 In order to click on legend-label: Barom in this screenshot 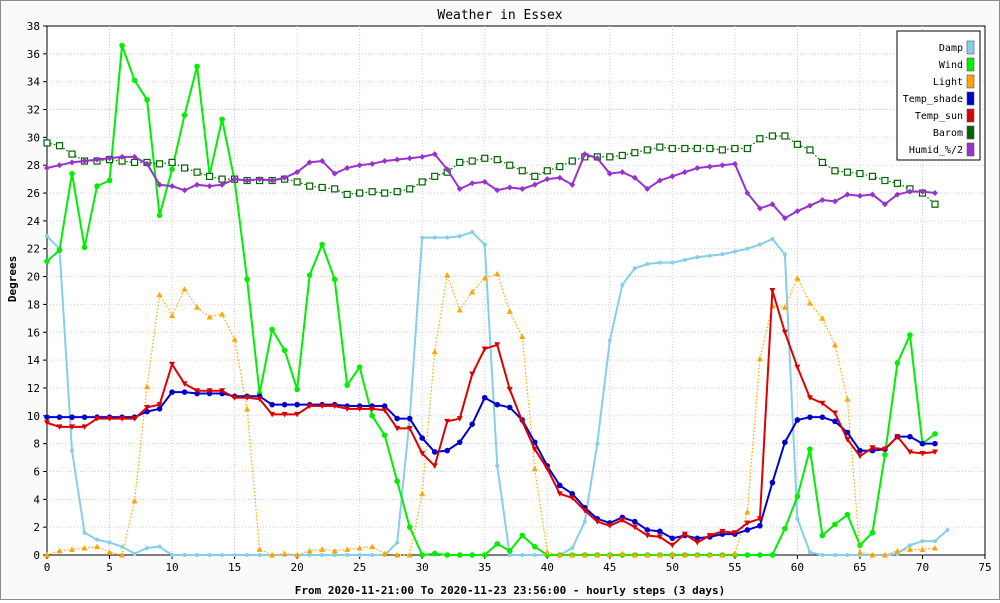, I will do `click(948, 133)`.